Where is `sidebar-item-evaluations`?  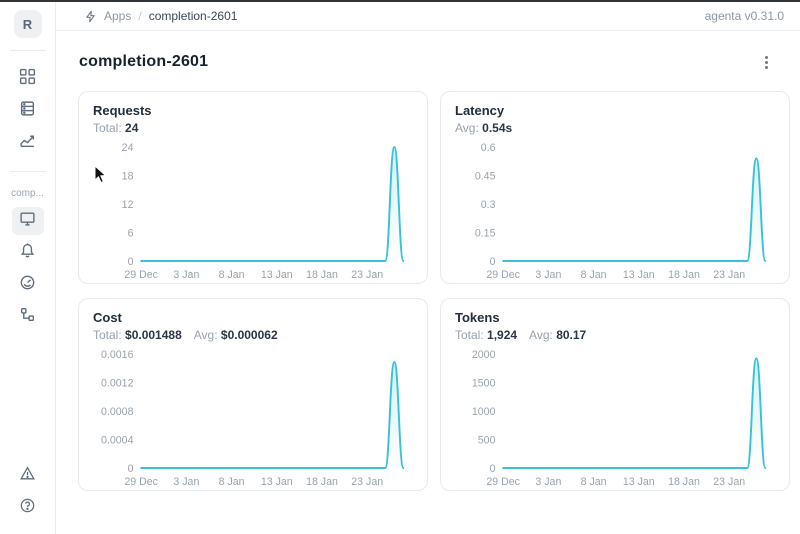 sidebar-item-evaluations is located at coordinates (28, 253).